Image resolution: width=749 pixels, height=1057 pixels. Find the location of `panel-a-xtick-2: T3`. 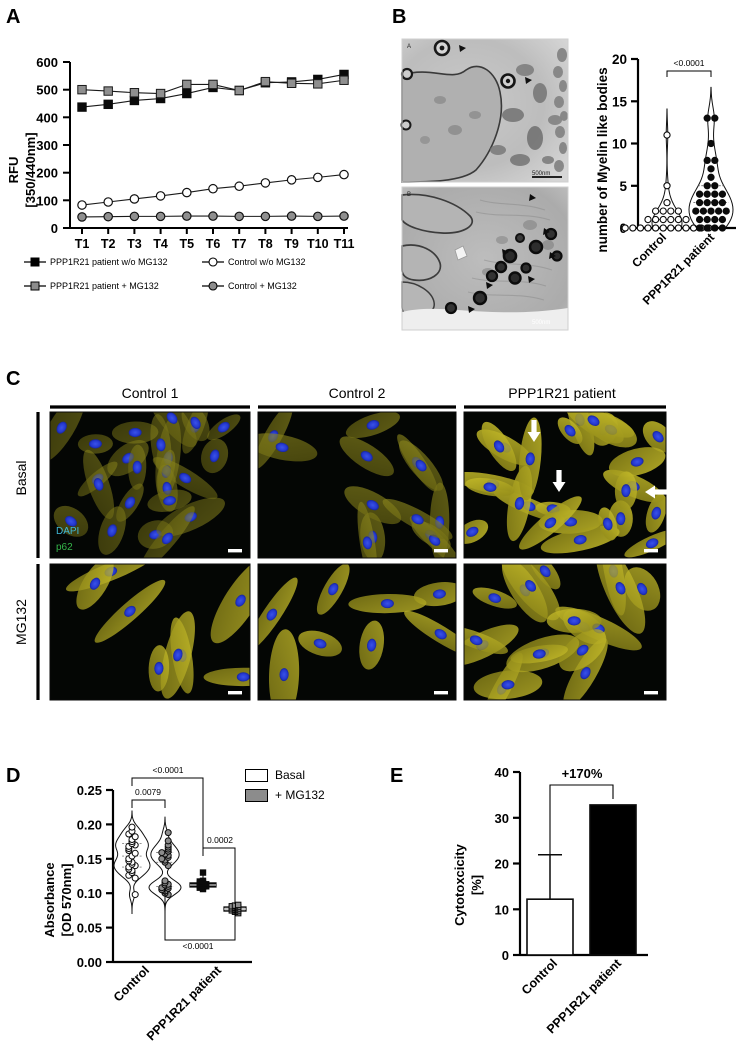

panel-a-xtick-2: T3 is located at coordinates (134, 244).